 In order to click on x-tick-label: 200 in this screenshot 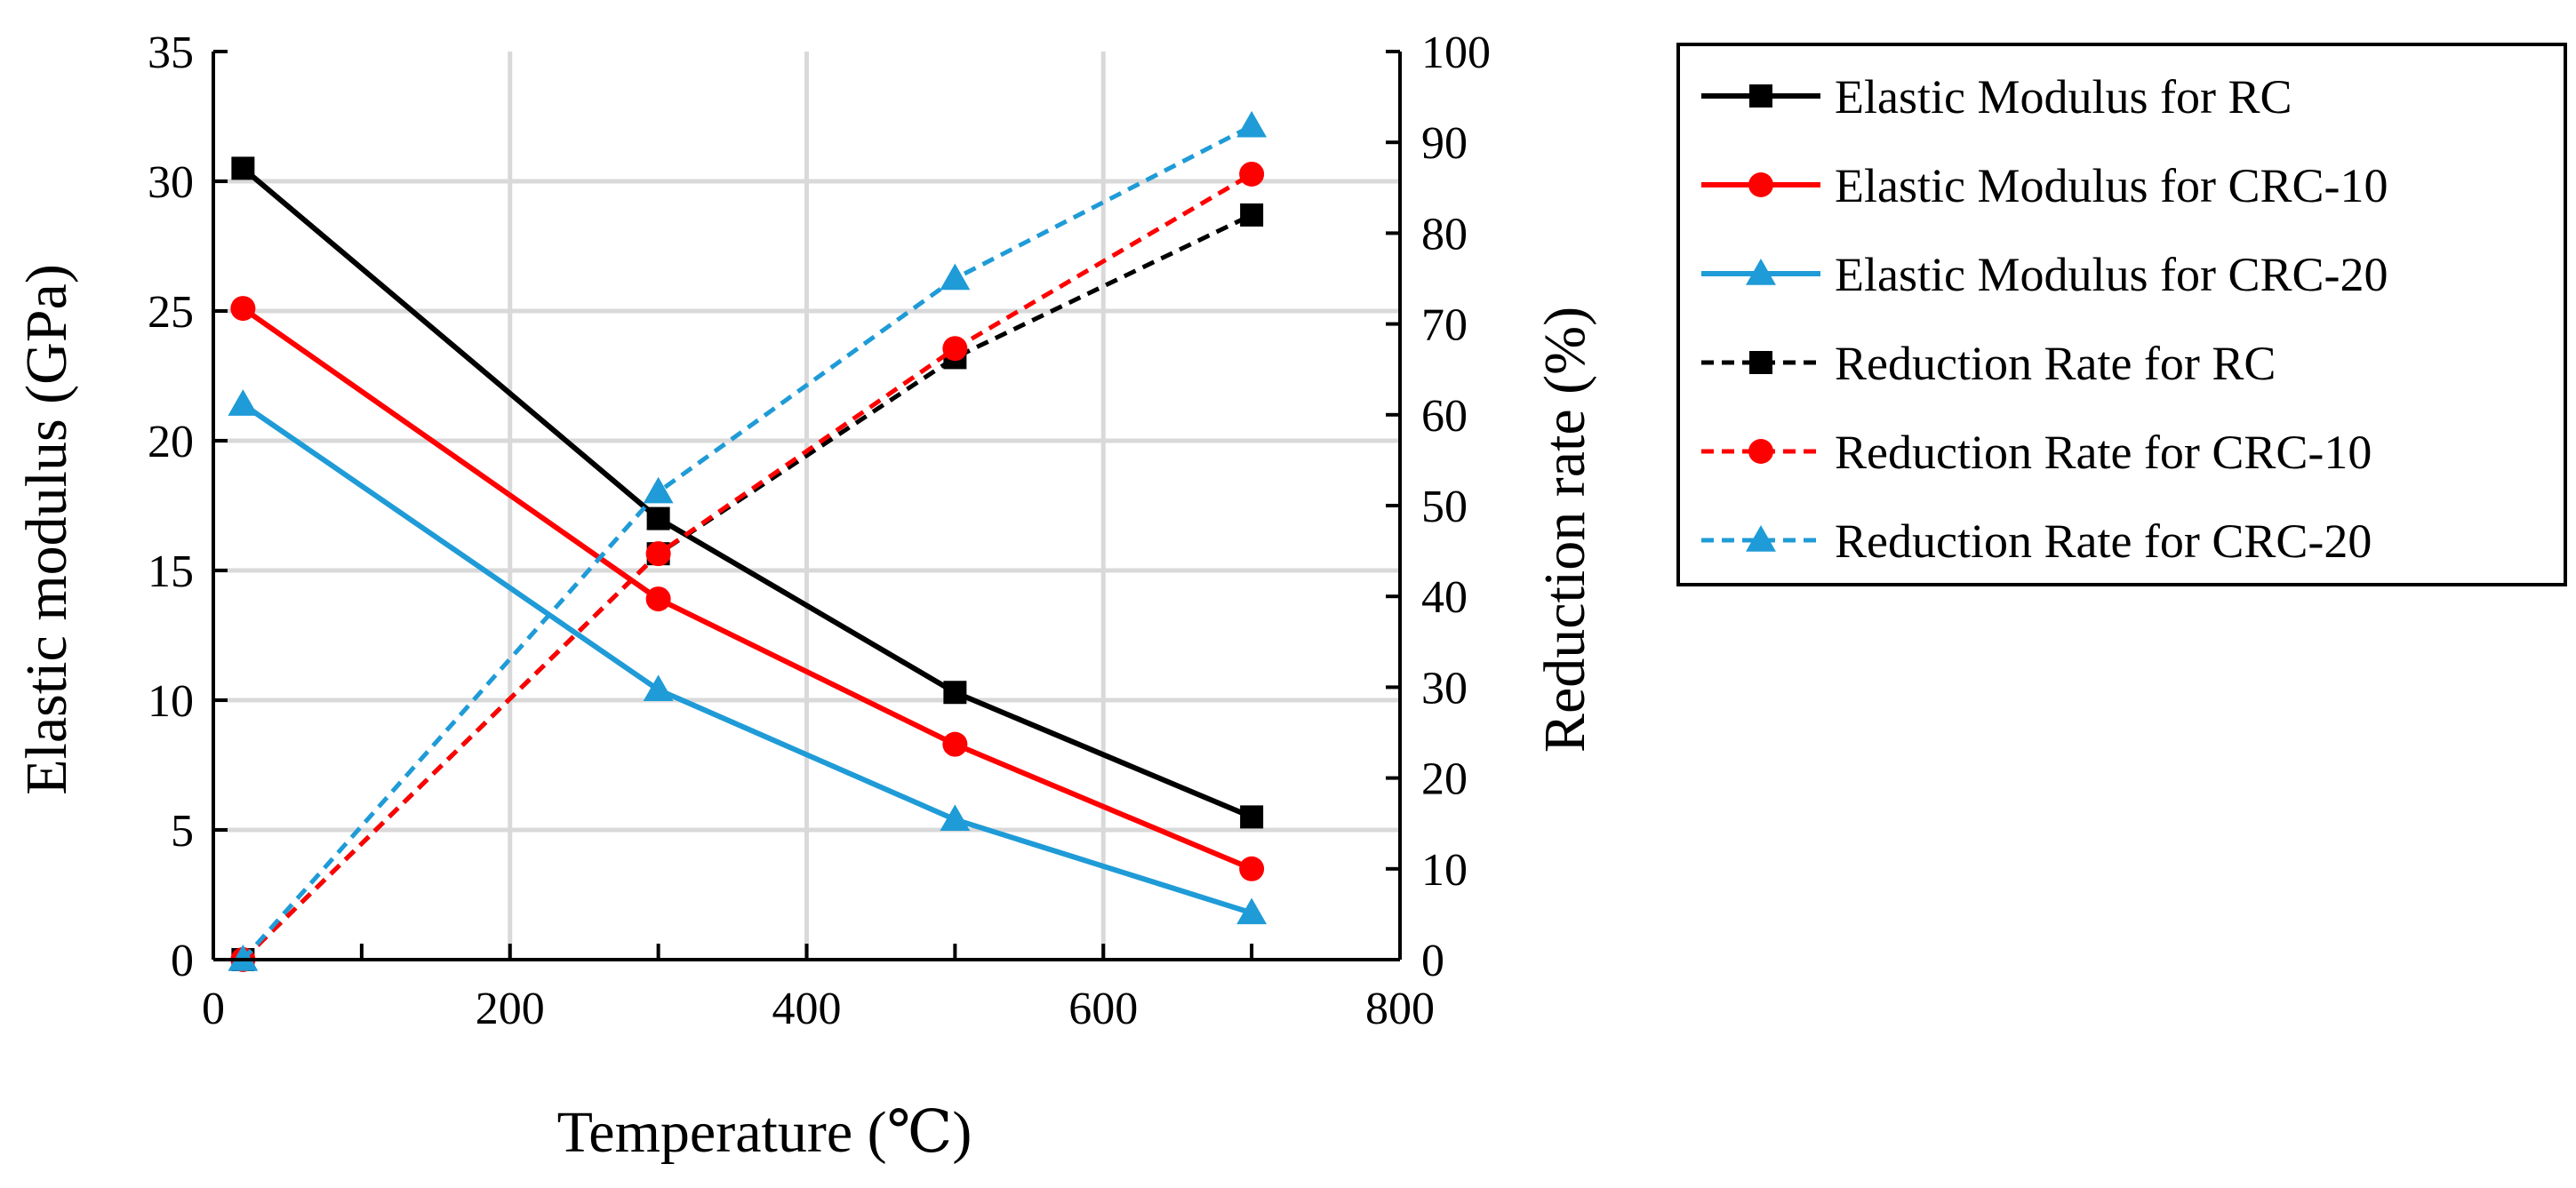, I will do `click(510, 1009)`.